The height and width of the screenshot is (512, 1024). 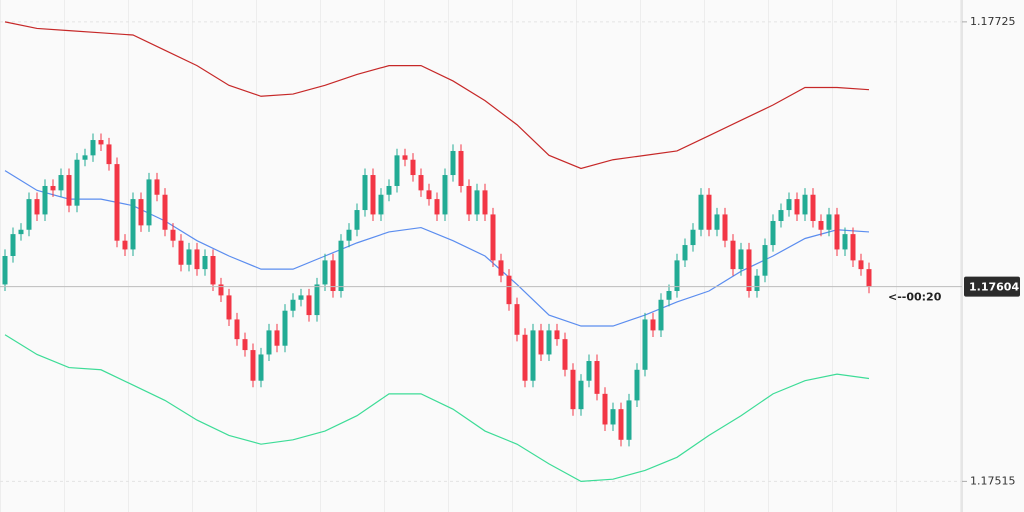 I want to click on y-tick-label: 1.17515, so click(x=993, y=480).